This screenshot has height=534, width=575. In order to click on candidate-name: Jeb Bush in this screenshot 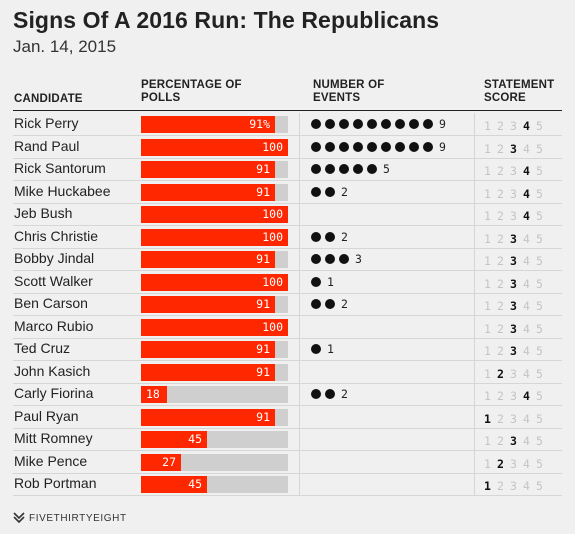, I will do `click(43, 213)`.